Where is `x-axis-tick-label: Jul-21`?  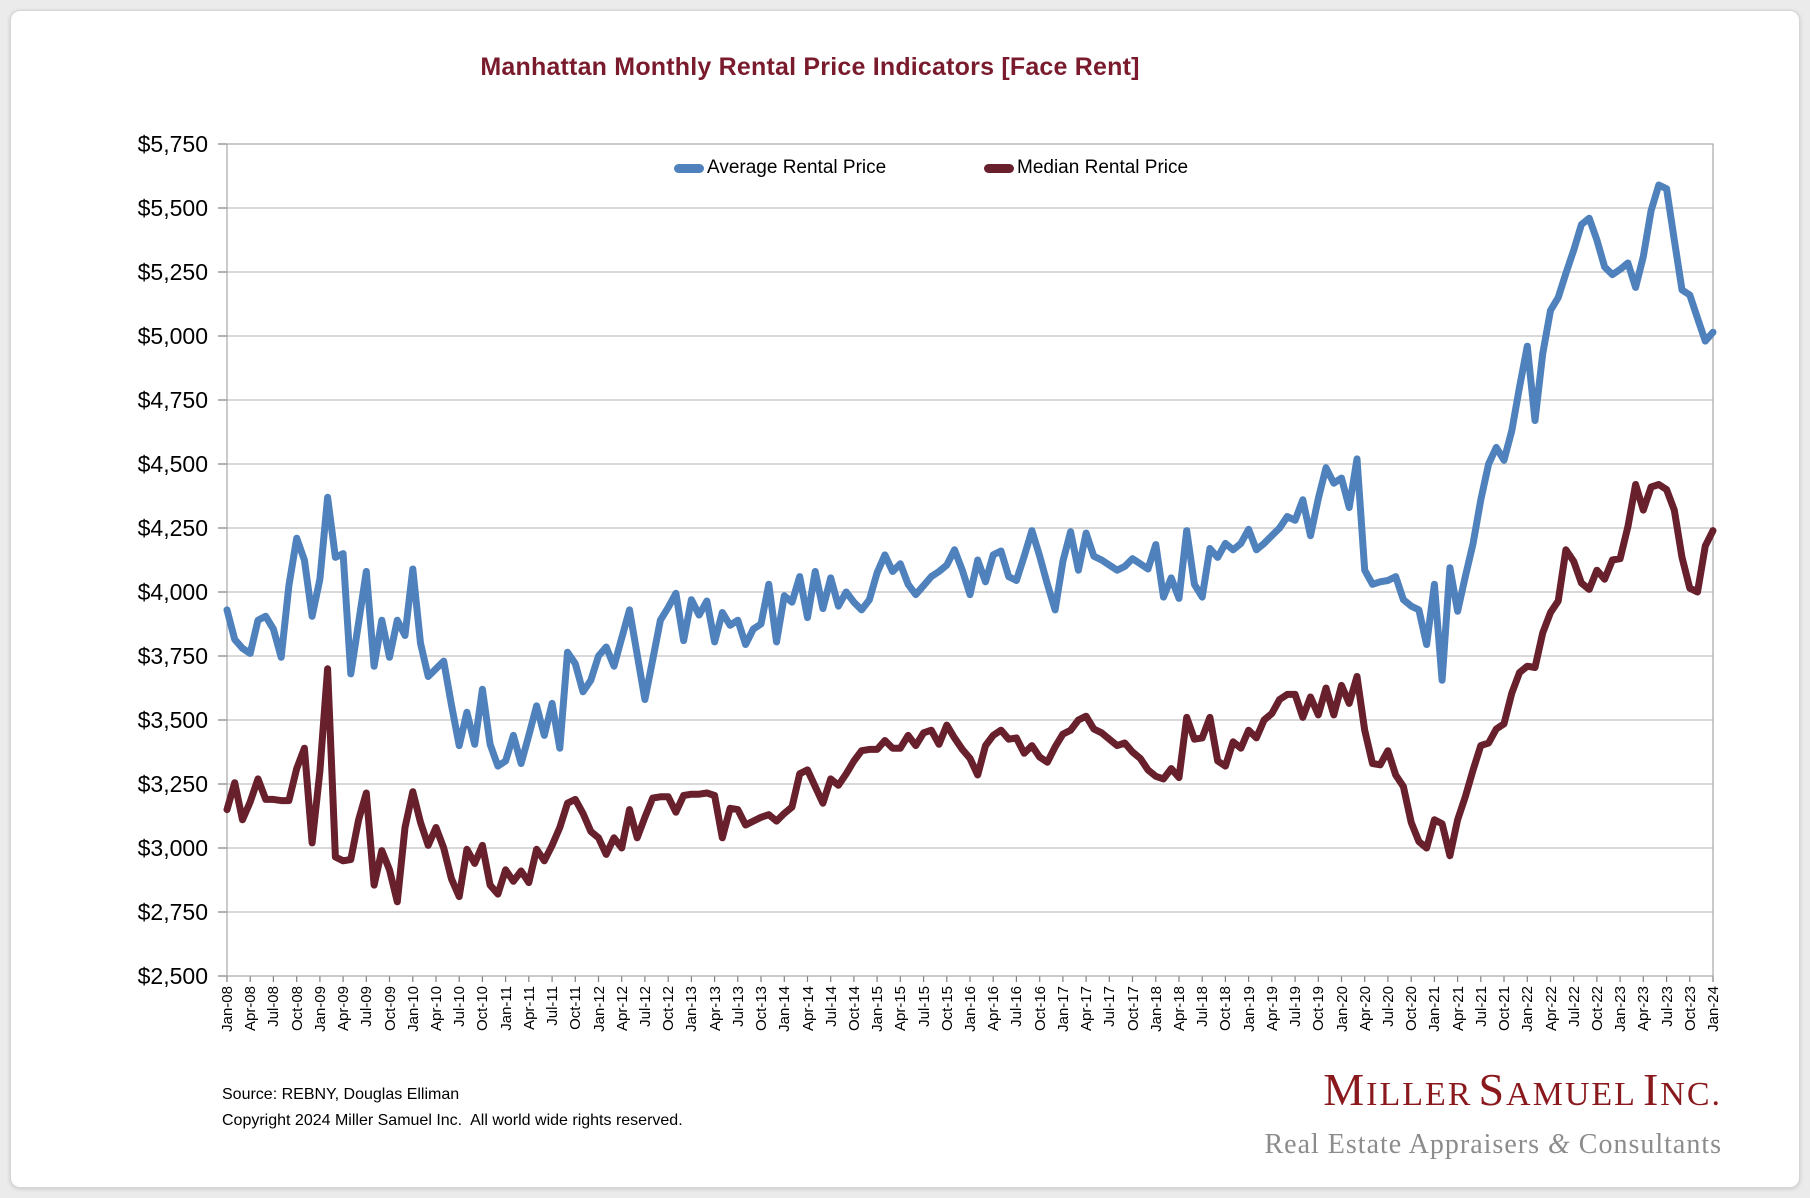 x-axis-tick-label: Jul-21 is located at coordinates (1481, 1006).